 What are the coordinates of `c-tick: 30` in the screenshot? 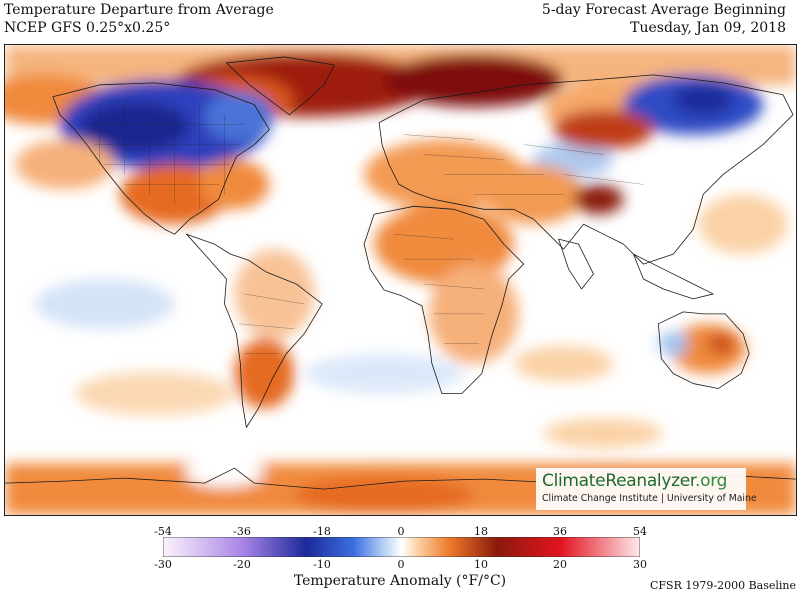 It's located at (640, 564).